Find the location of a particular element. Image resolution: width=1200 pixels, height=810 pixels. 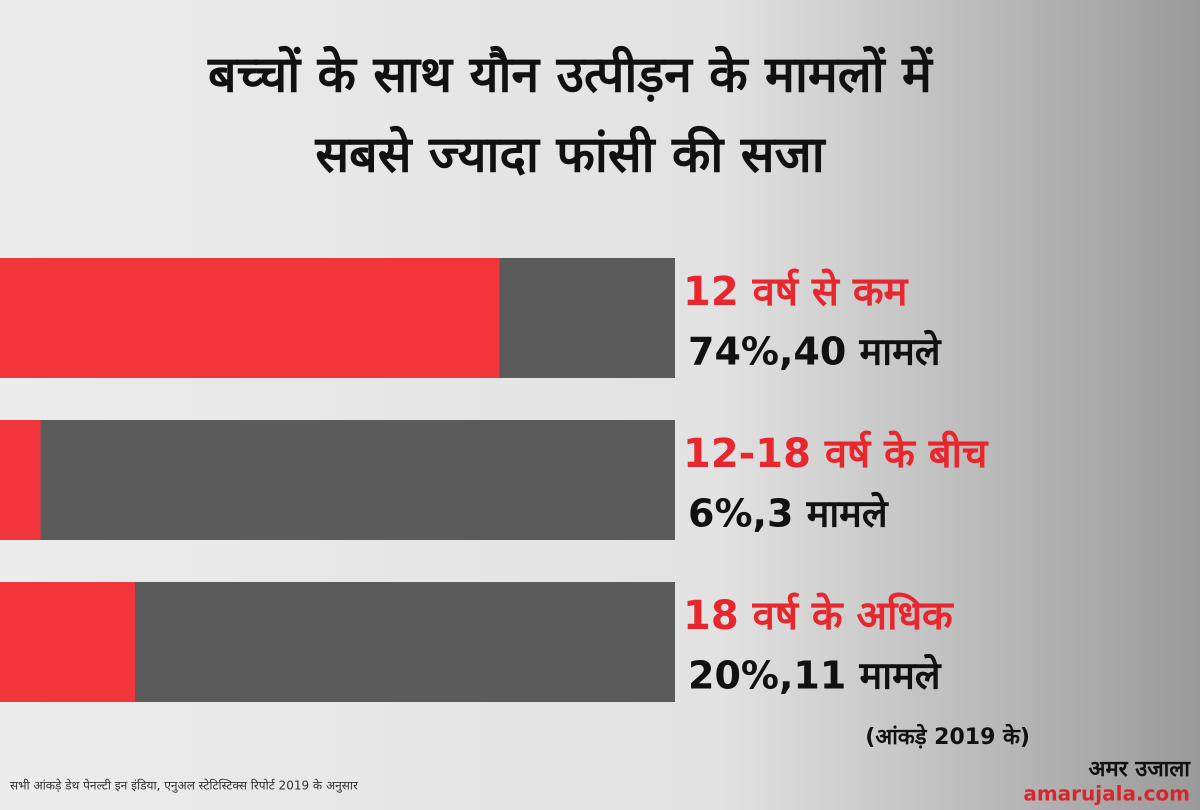

note: (आंकड़े 2019 के) is located at coordinates (947, 736).